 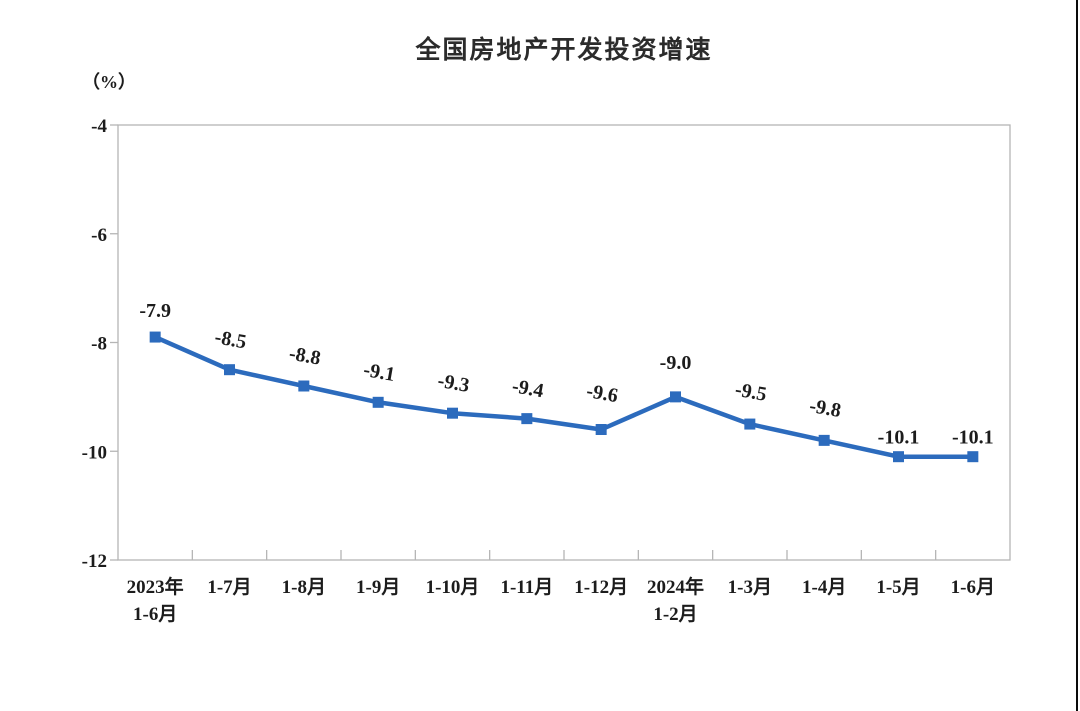 I want to click on y-tick-label: -10, so click(x=94, y=452).